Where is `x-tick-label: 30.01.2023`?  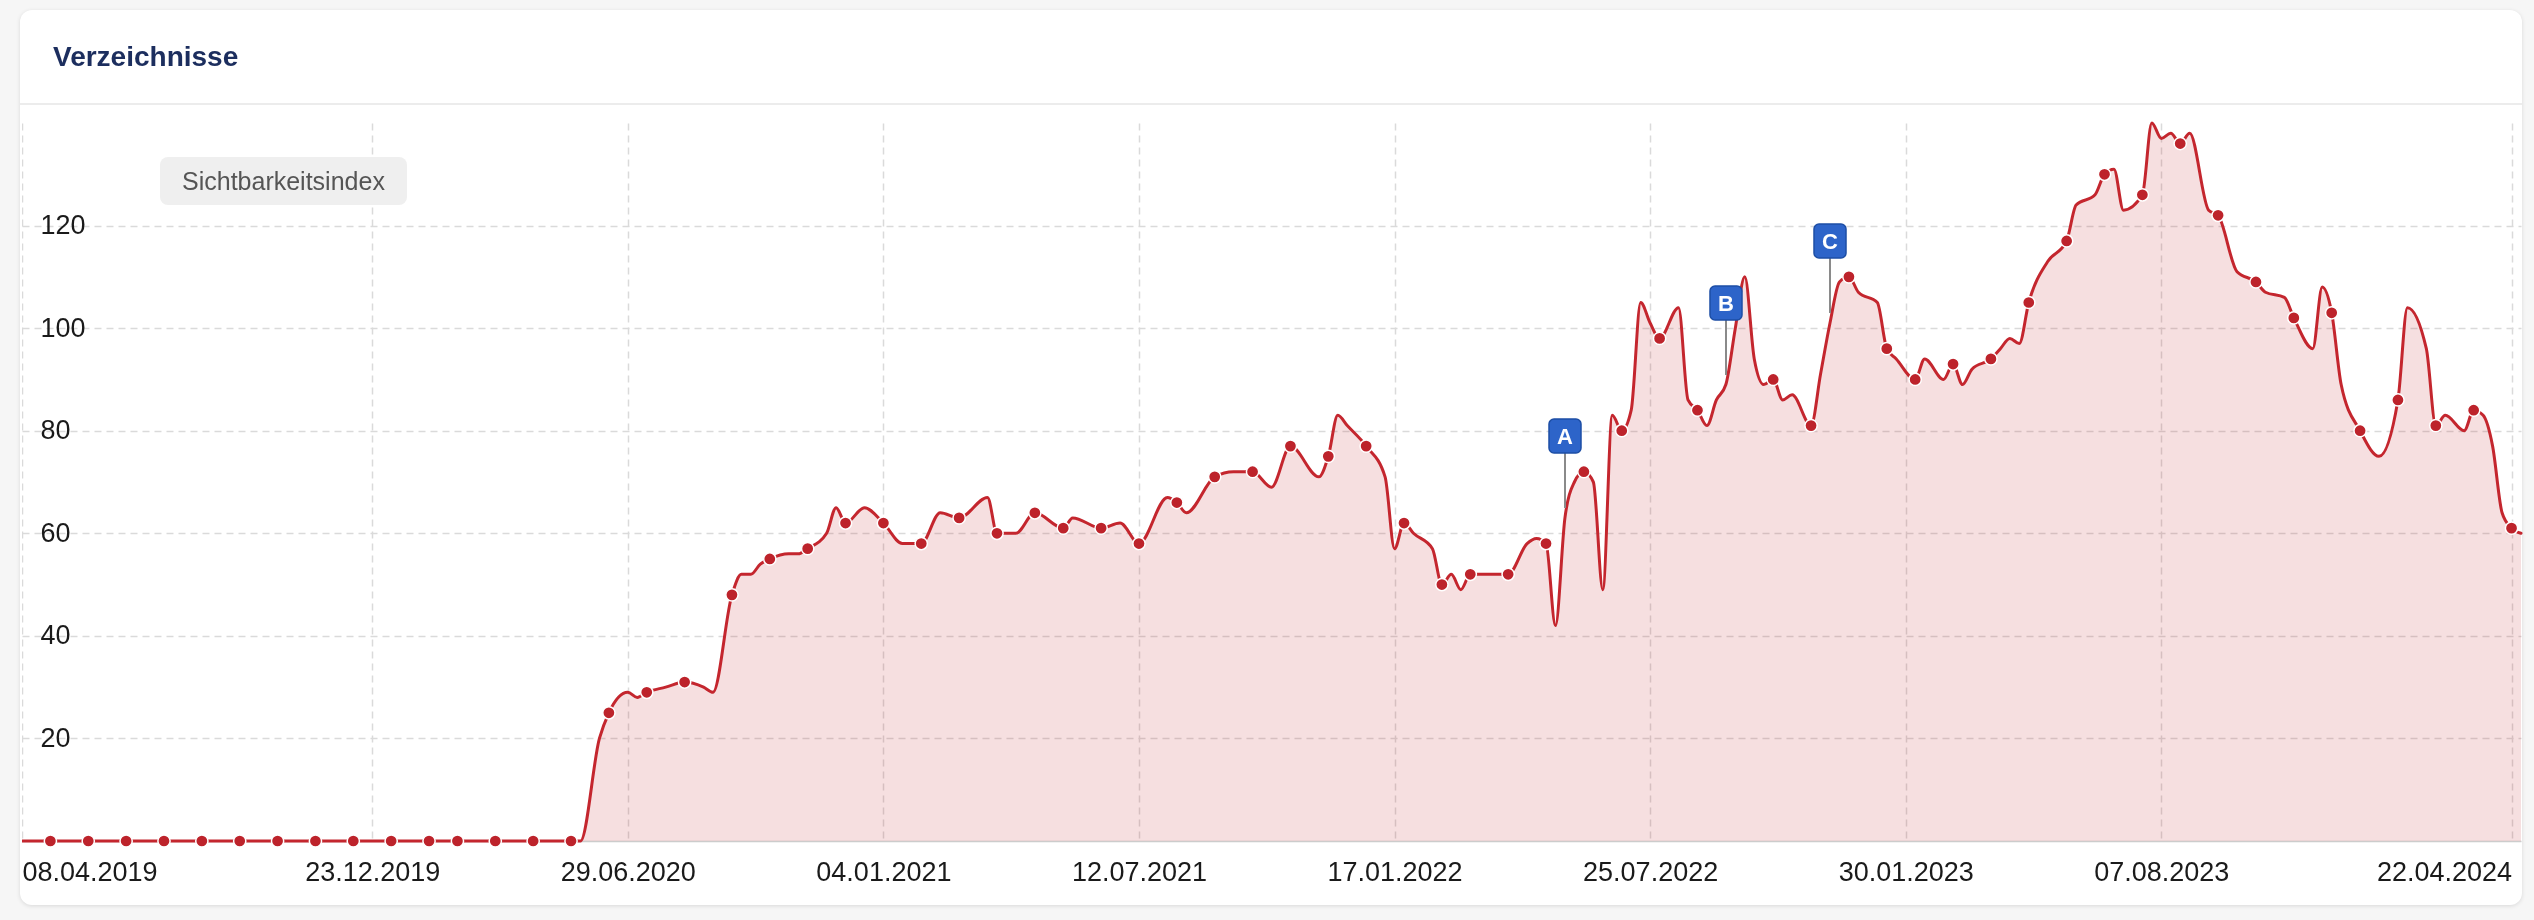 x-tick-label: 30.01.2023 is located at coordinates (1906, 871).